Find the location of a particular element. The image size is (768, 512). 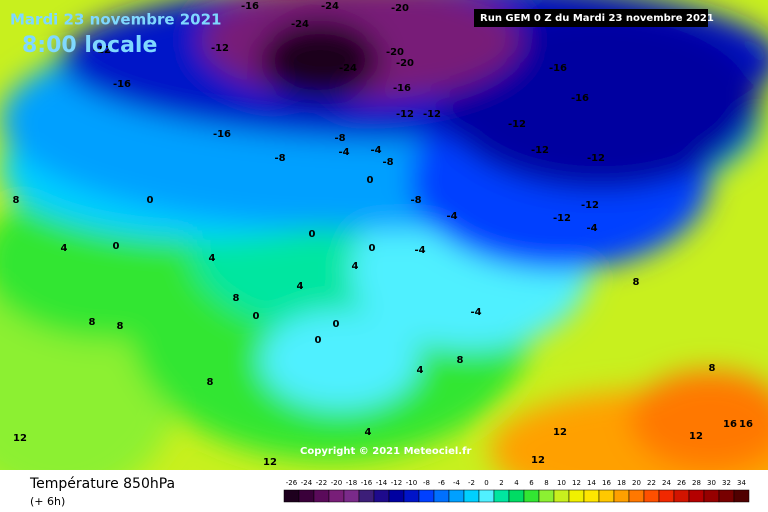

legend-tick-label: 32 is located at coordinates (726, 483).